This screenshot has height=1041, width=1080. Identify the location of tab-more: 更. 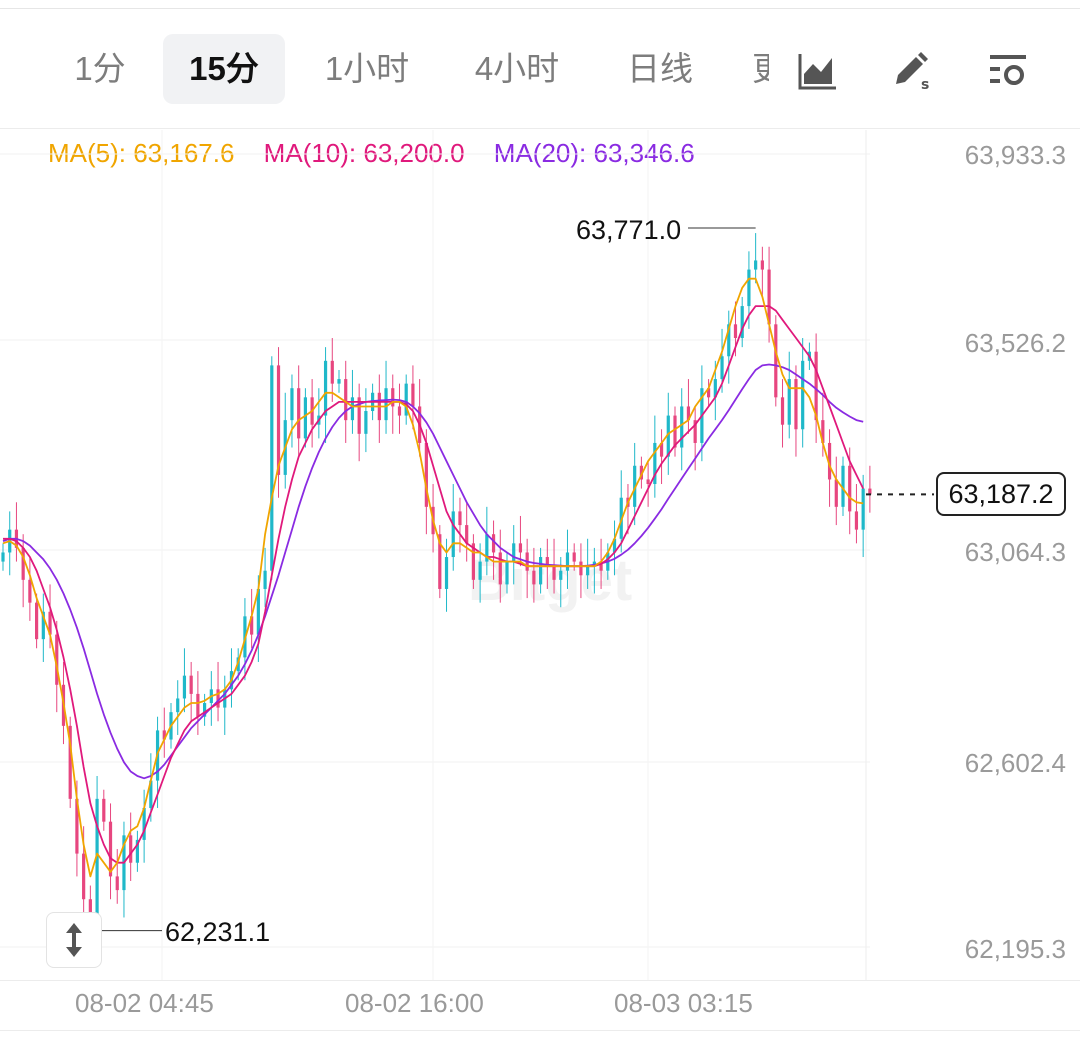
(760, 68).